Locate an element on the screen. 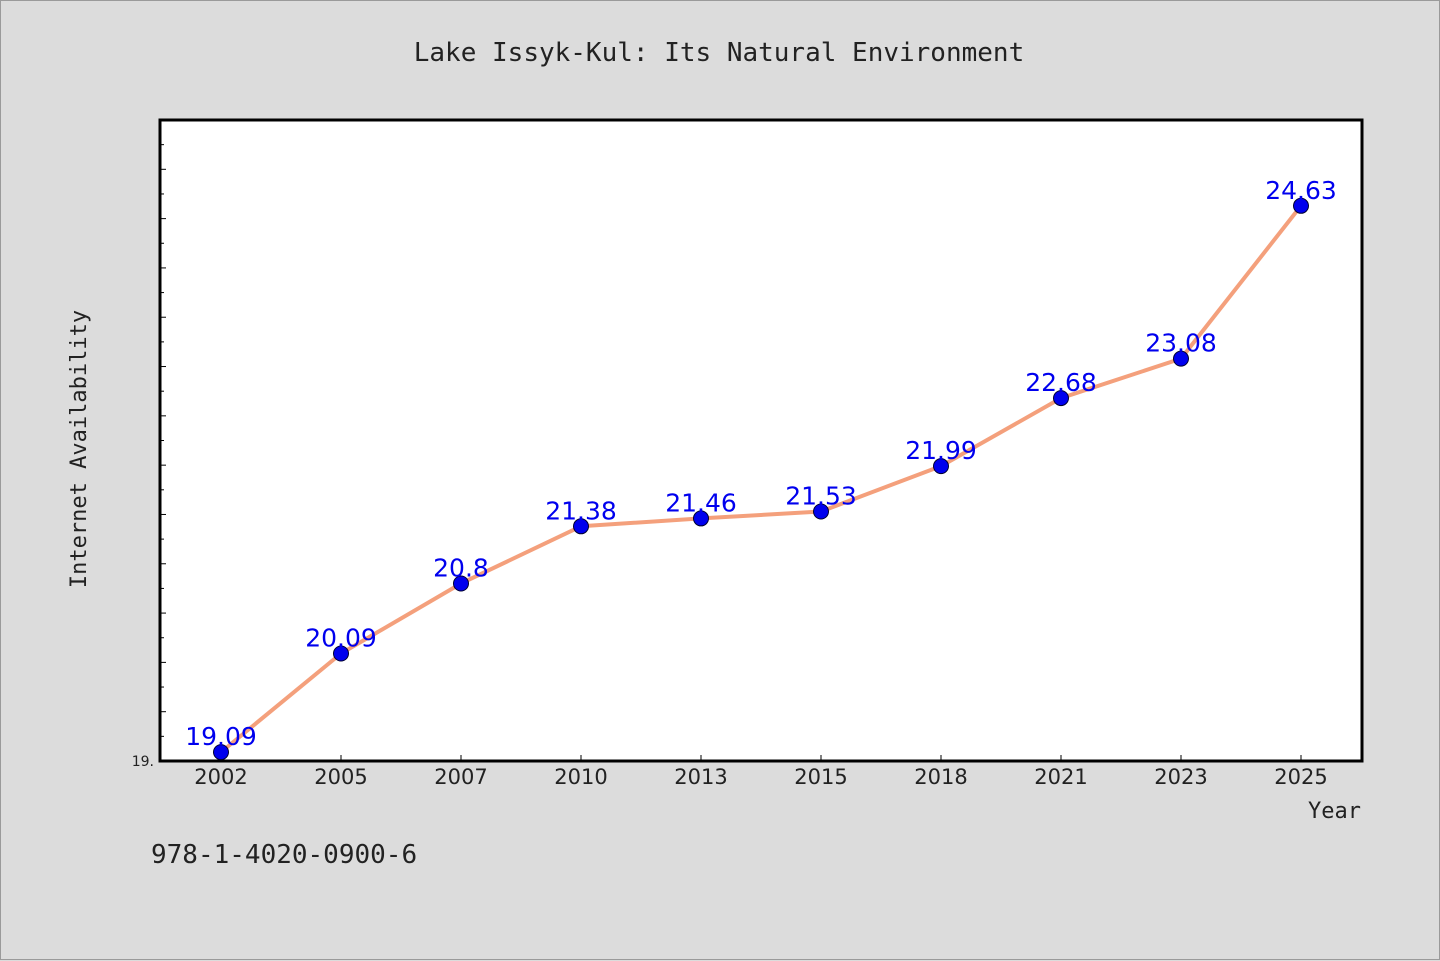 Image resolution: width=1440 pixels, height=961 pixels. data-label: 19.09 is located at coordinates (221, 736).